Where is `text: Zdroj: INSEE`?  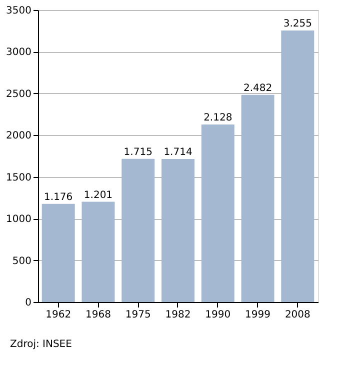 text: Zdroj: INSEE is located at coordinates (41, 344).